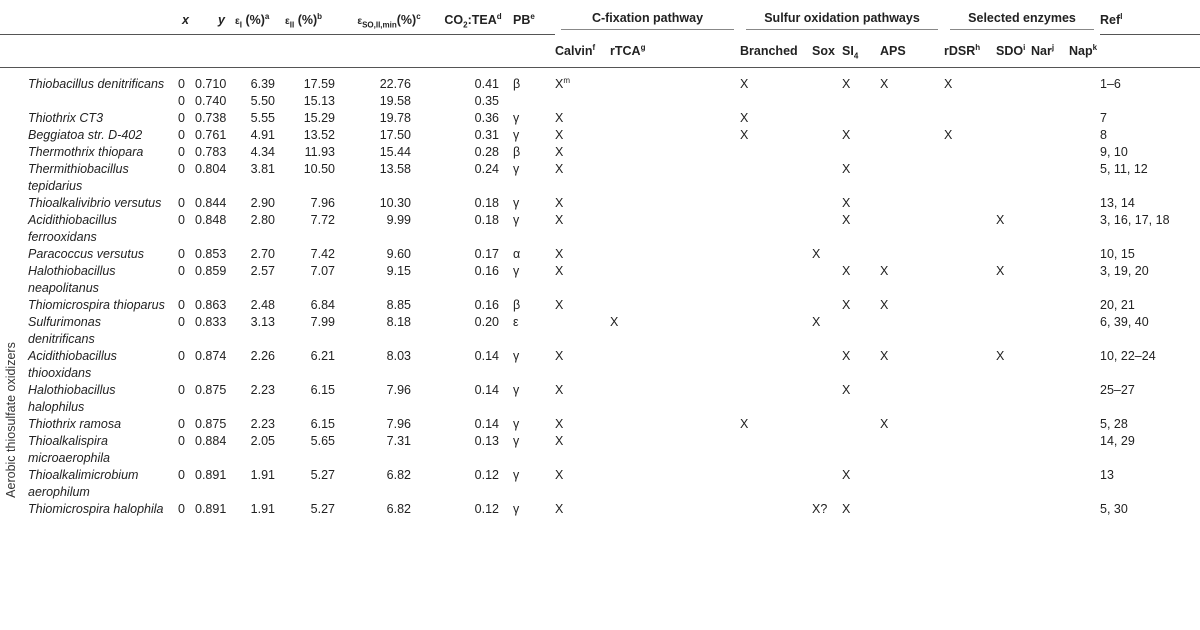  Describe the element at coordinates (1000, 356) in the screenshot. I see `cell-sdo: X` at that location.